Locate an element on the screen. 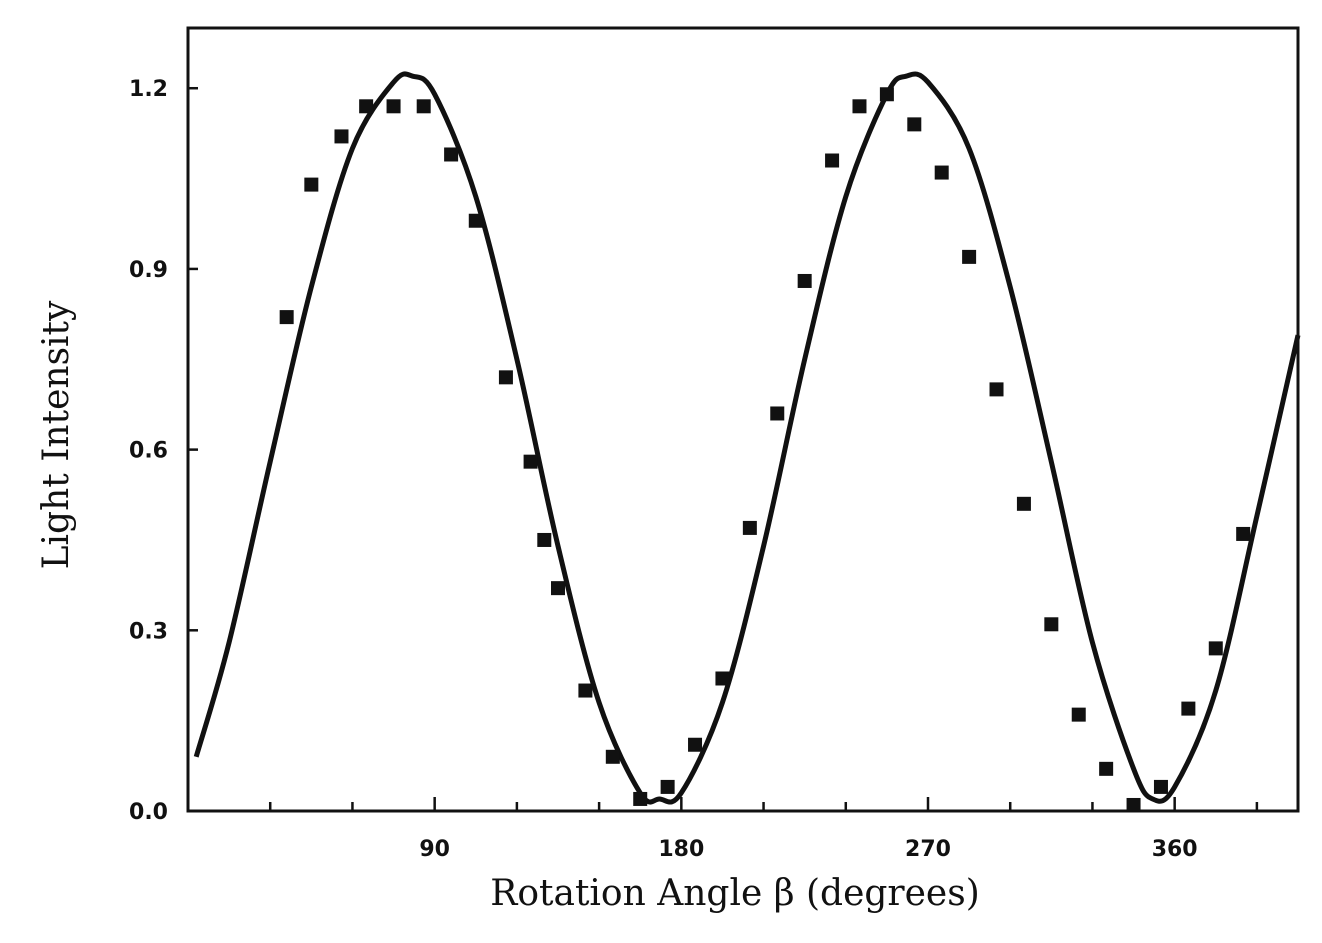 The height and width of the screenshot is (943, 1322). x-tick-label: 270 is located at coordinates (928, 849).